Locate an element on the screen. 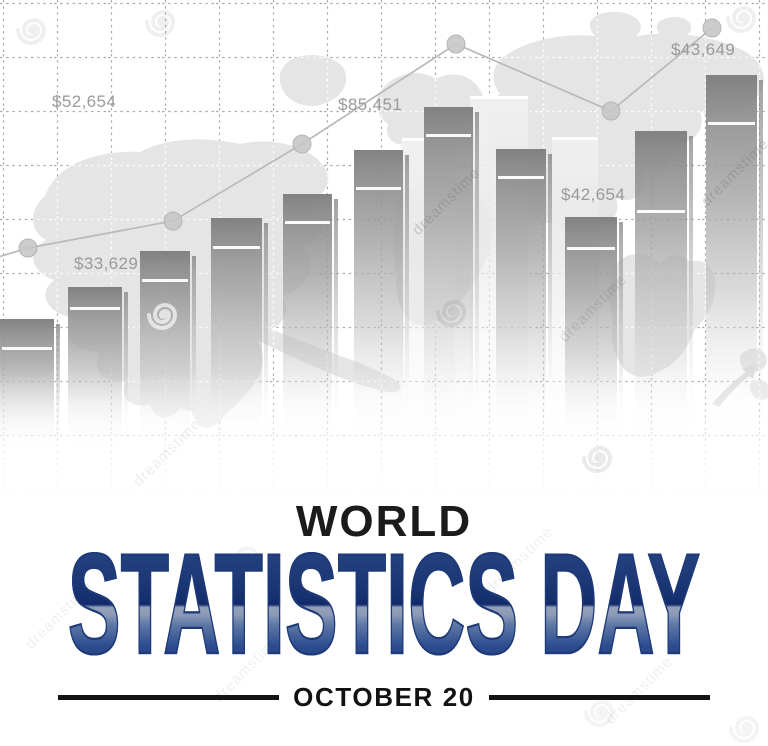 The width and height of the screenshot is (768, 746). right-rule is located at coordinates (599, 697).